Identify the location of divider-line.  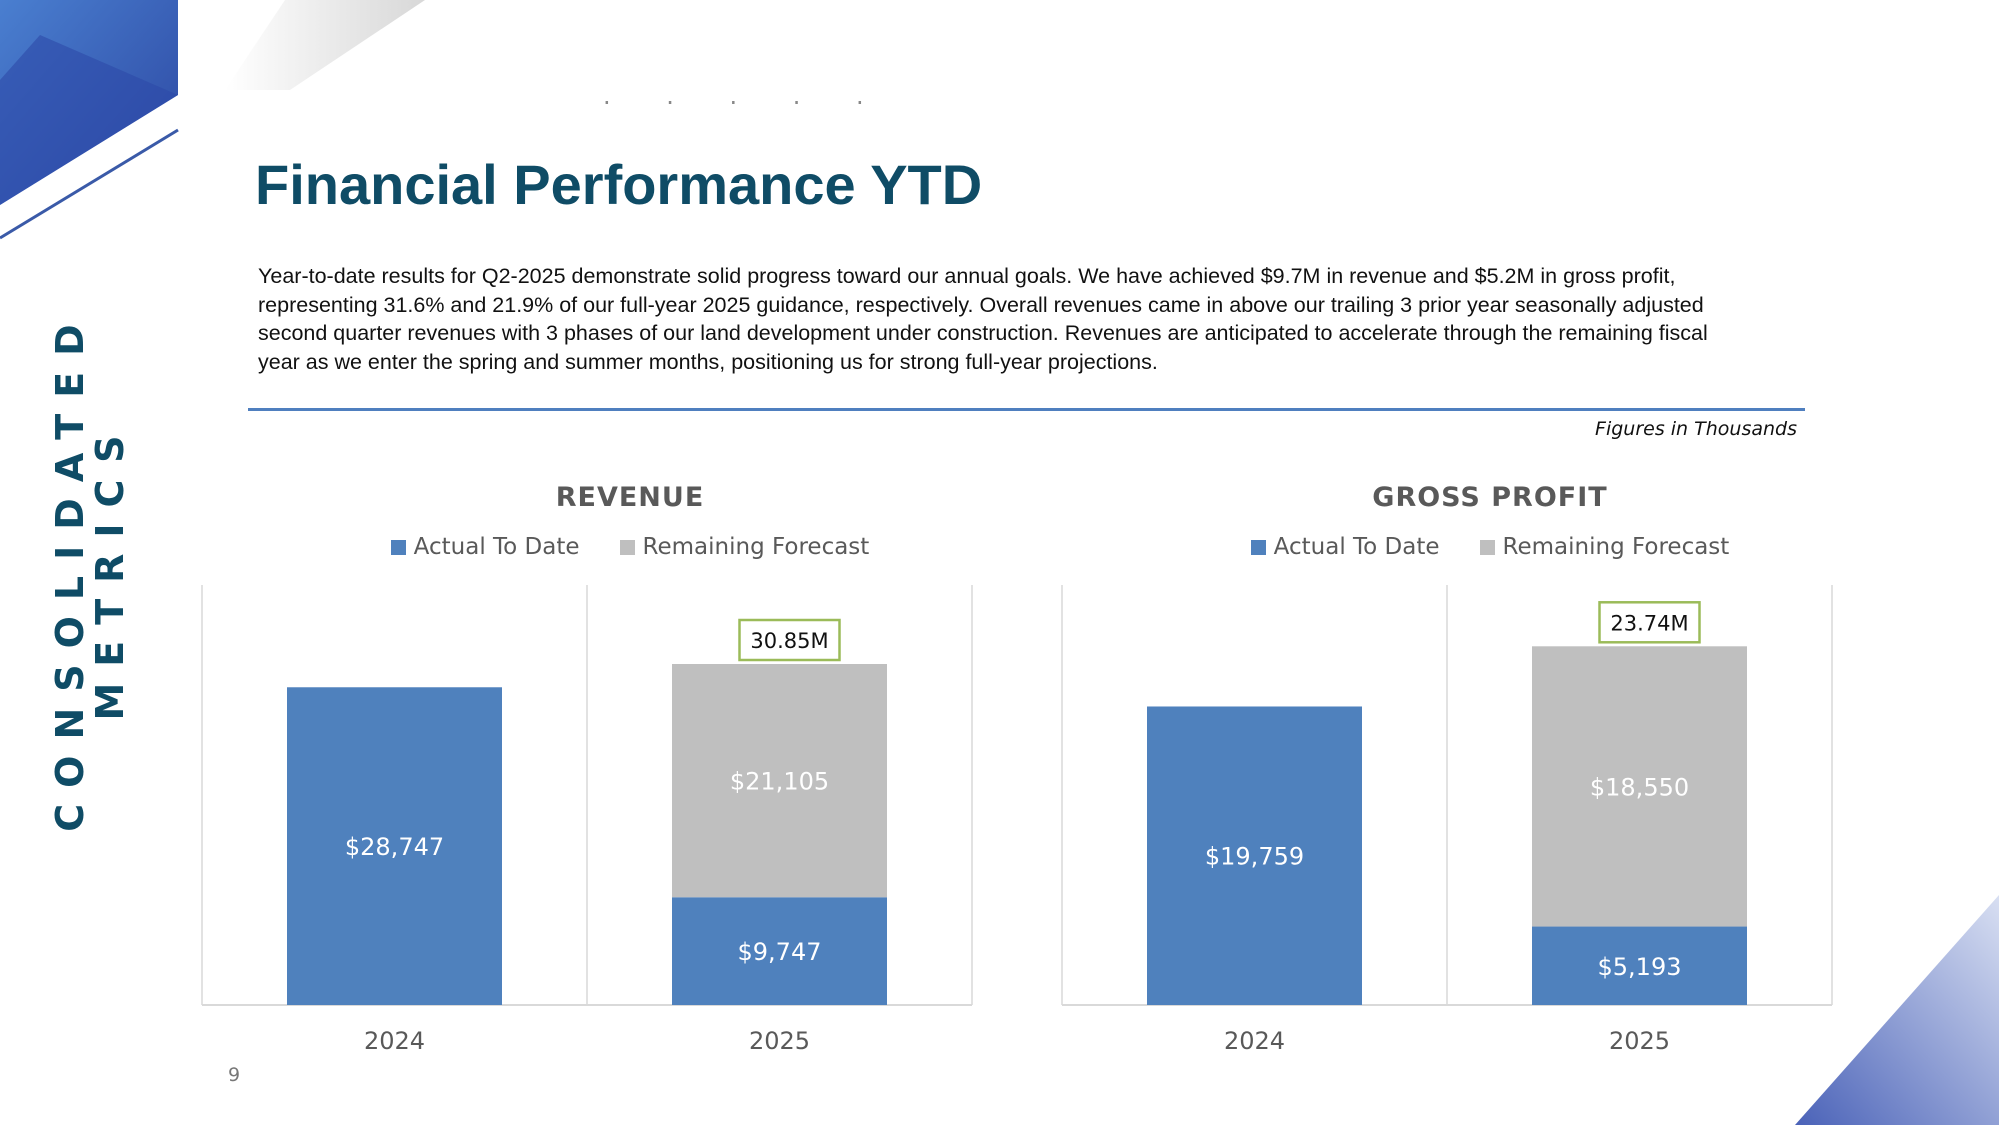
(1026, 409).